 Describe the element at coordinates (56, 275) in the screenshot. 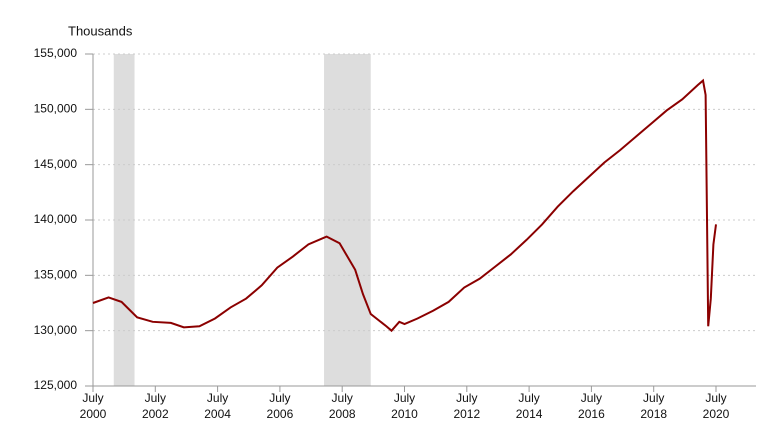

I see `y-tick-label: 135,000` at that location.